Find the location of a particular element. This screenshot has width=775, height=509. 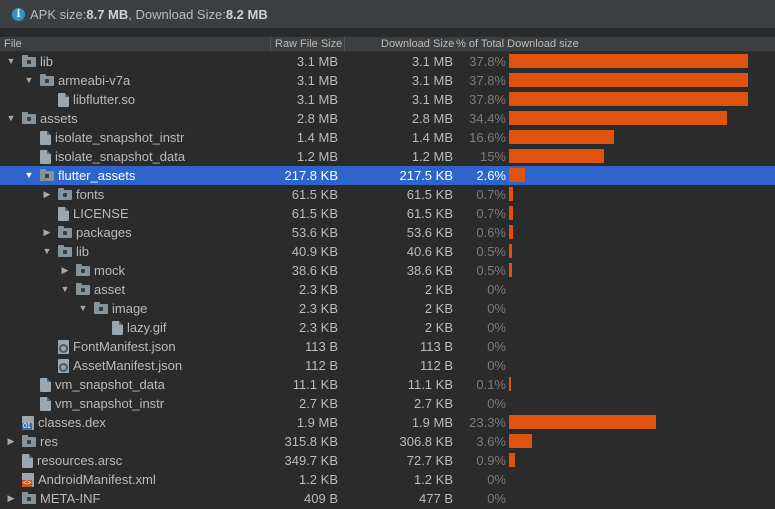

row-name-cell: ▶ res is located at coordinates (32, 441).